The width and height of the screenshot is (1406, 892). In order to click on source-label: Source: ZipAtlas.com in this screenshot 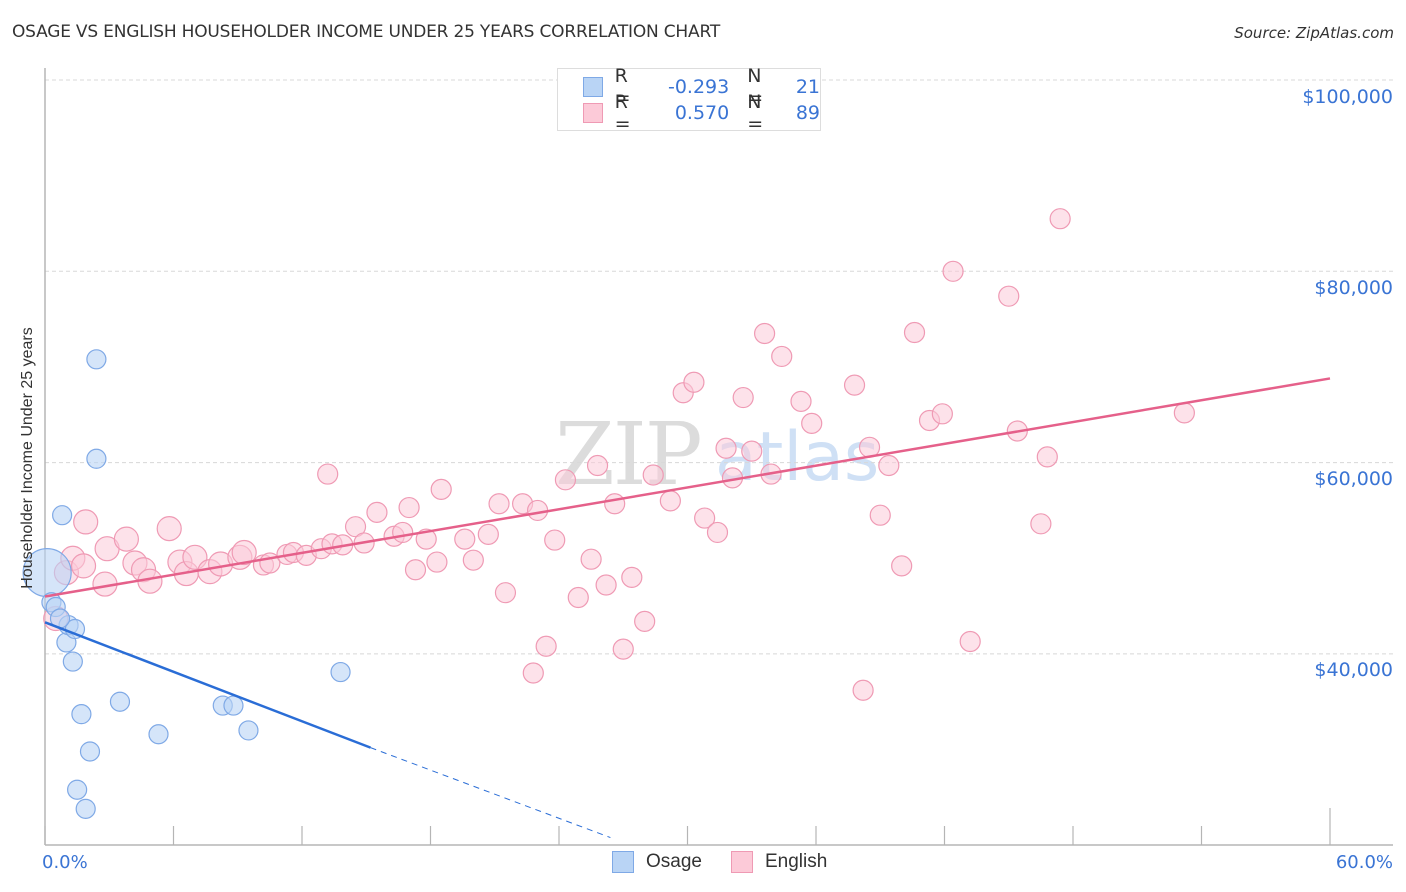, I will do `click(1314, 33)`.